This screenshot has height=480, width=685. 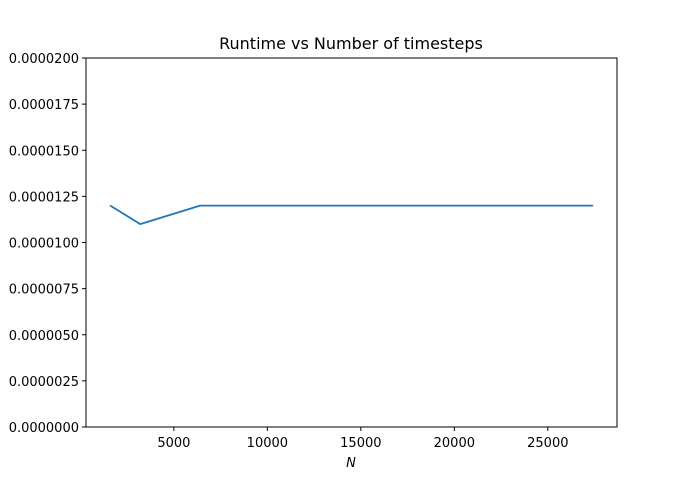 I want to click on x-axis-label: N, so click(x=351, y=463).